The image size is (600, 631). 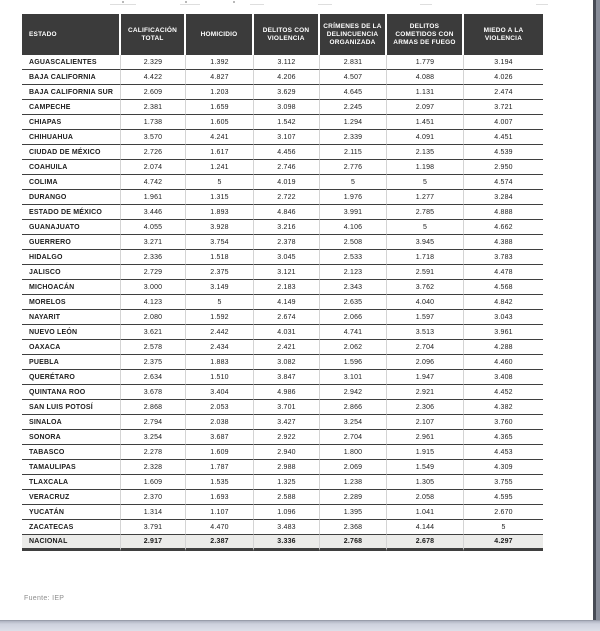 What do you see at coordinates (282, 512) in the screenshot?
I see `table-row: YUCATÁN 1.314 1.107 1.096 1.395 1.041 2.670` at bounding box center [282, 512].